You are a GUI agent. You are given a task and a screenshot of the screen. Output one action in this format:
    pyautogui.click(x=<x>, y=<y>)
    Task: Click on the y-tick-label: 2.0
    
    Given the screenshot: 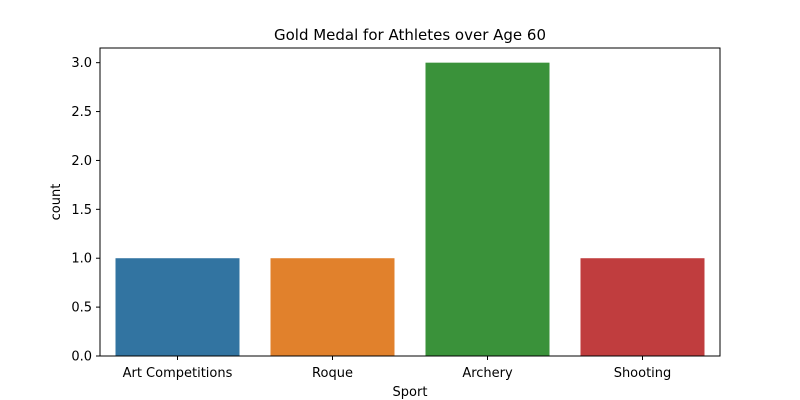 What is the action you would take?
    pyautogui.click(x=81, y=161)
    